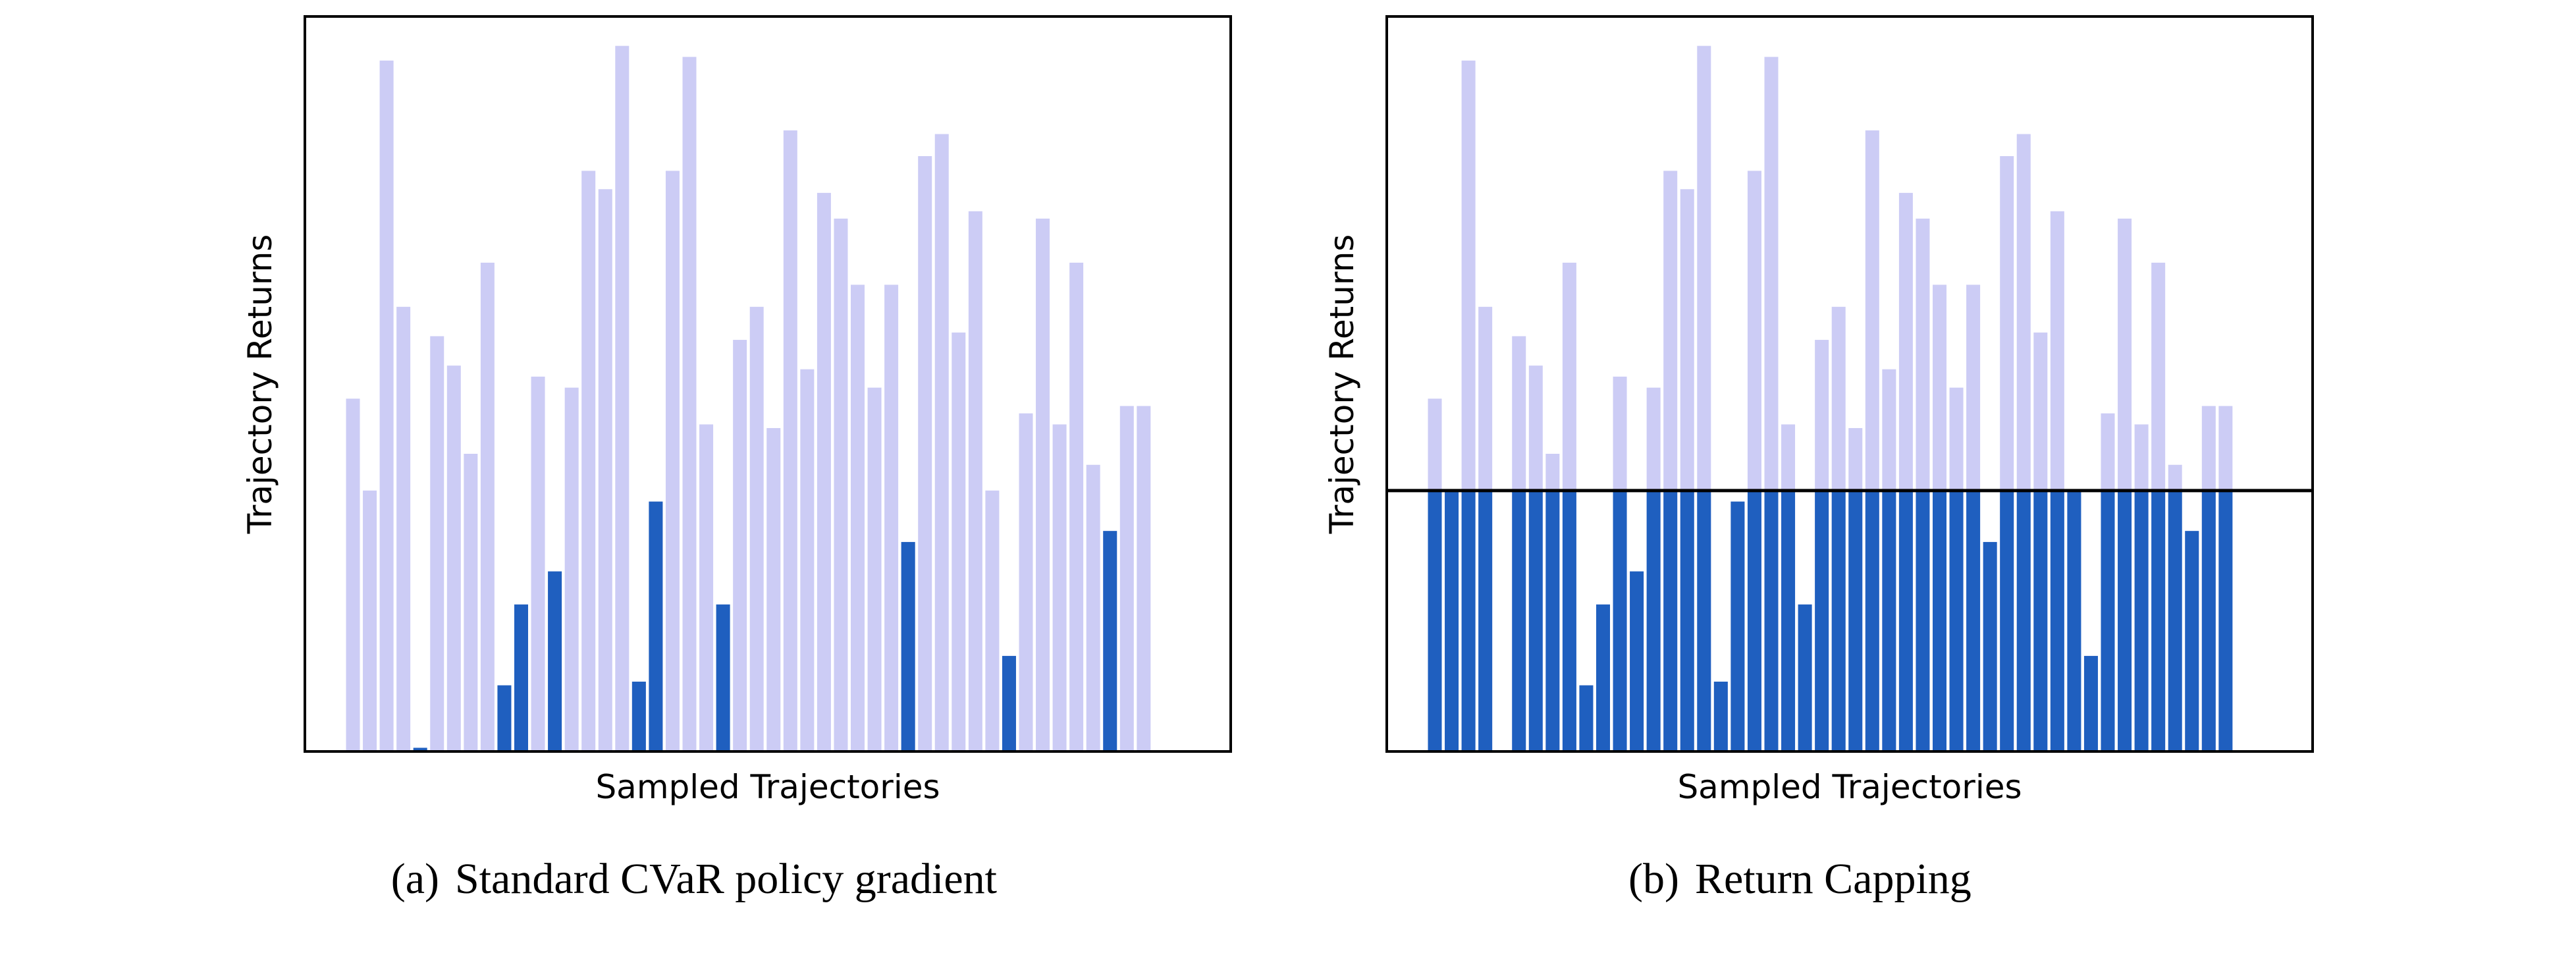 This screenshot has width=2576, height=980. I want to click on caption-b: Return Capping, so click(1833, 879).